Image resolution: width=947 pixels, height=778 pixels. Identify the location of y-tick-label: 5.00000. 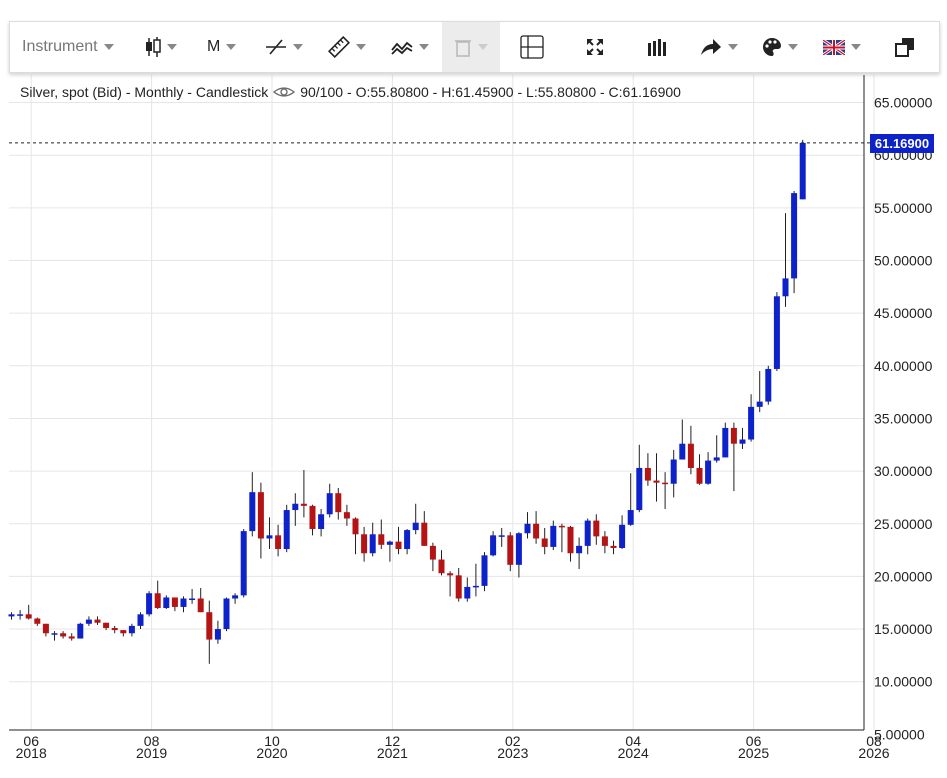
(899, 734).